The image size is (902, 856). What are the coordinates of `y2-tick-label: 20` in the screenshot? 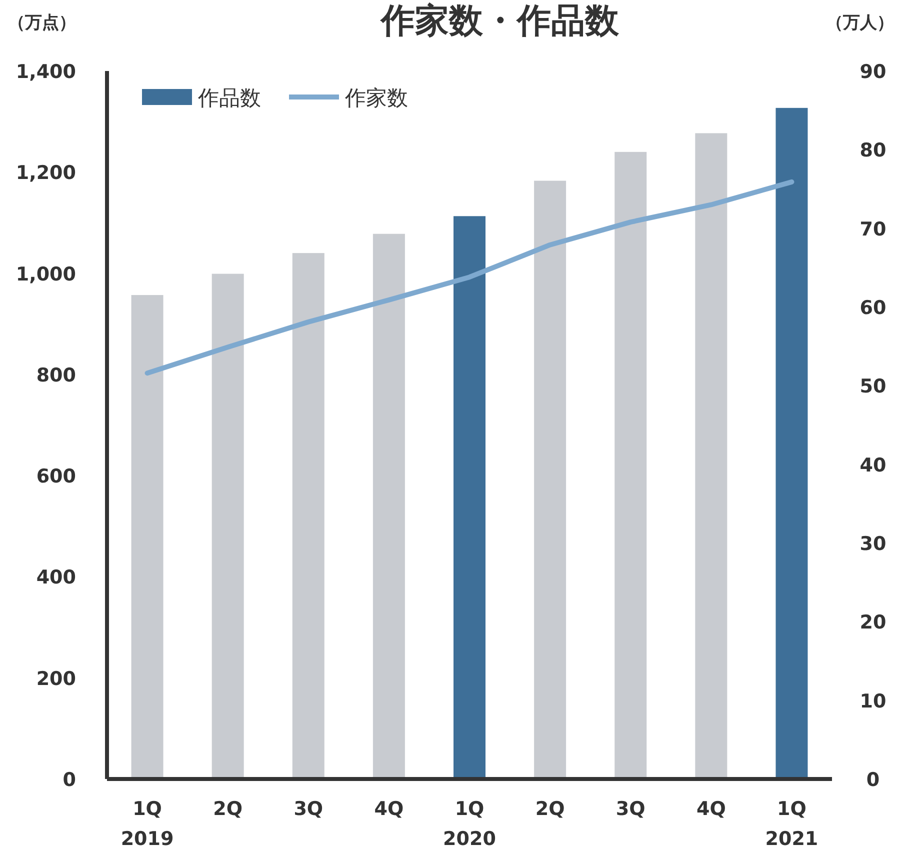 It's located at (873, 623).